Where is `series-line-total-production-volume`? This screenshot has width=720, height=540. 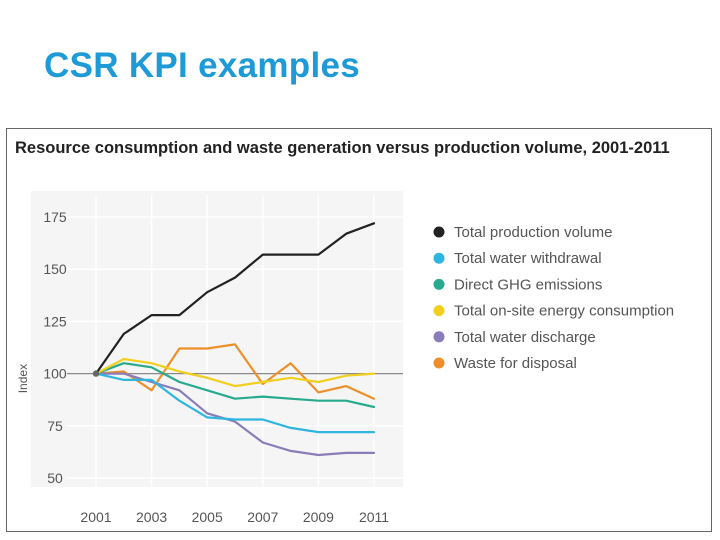
series-line-total-production-volume is located at coordinates (235, 298).